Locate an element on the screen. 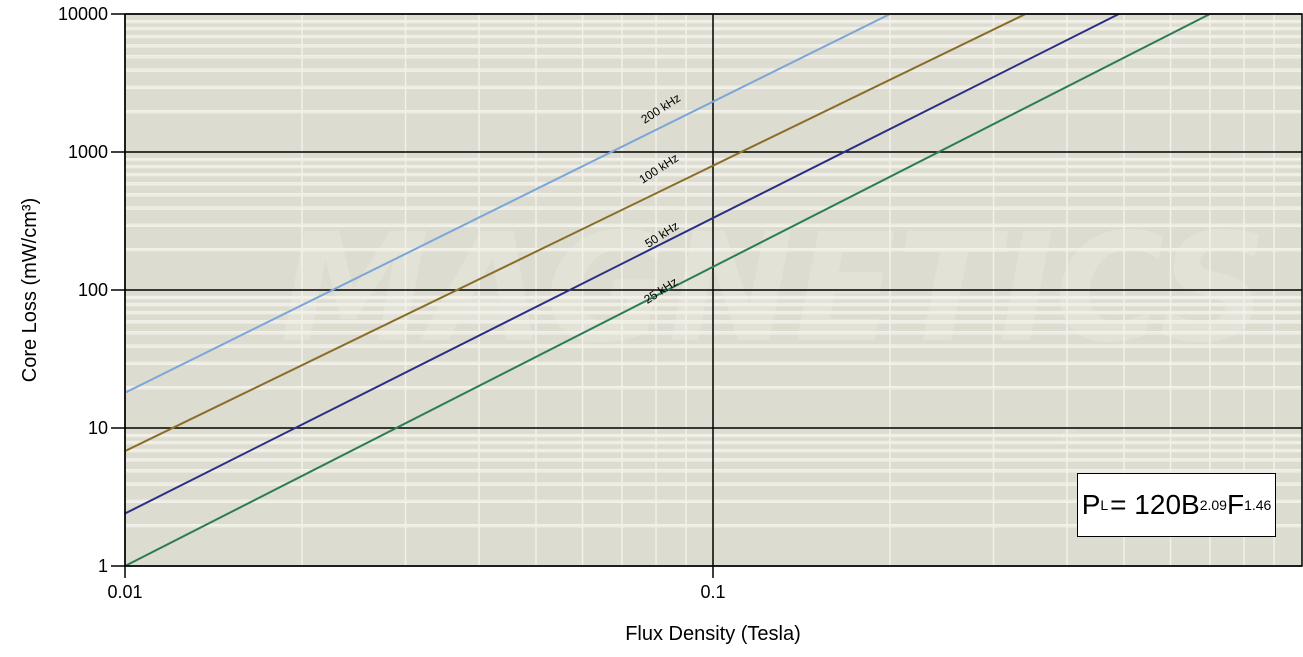 This screenshot has height=657, width=1303. x-tick-label: 0.01 is located at coordinates (124, 592).